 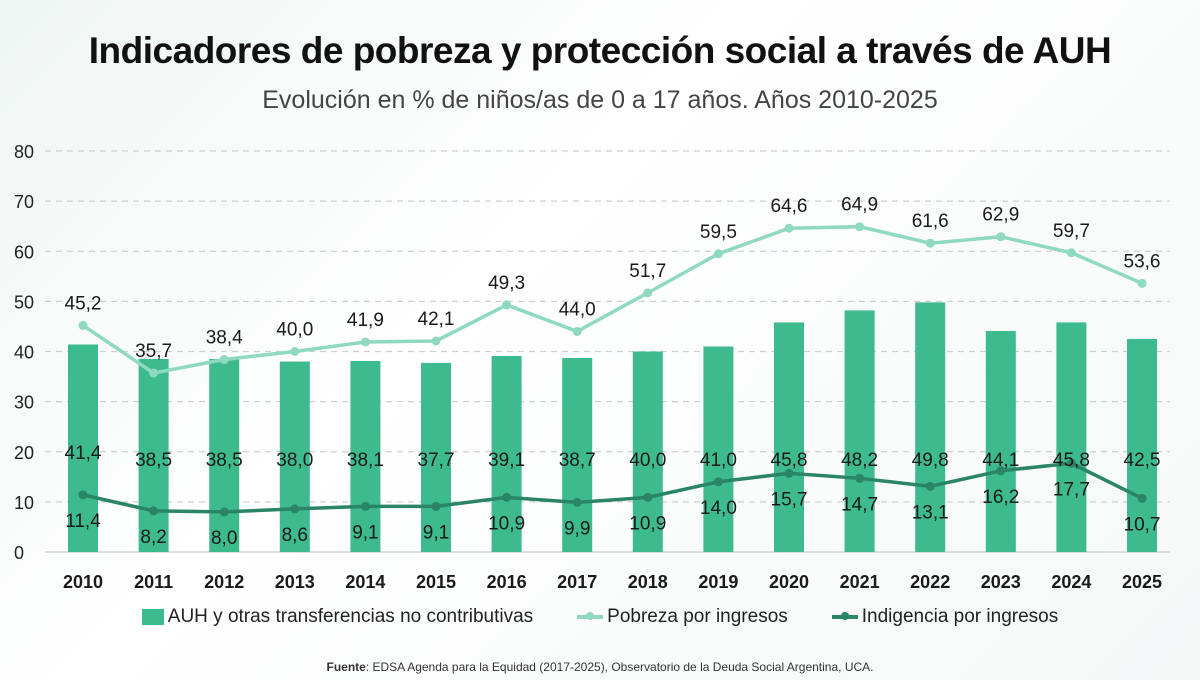 I want to click on pobreza-data-label: 64,9, so click(x=859, y=205).